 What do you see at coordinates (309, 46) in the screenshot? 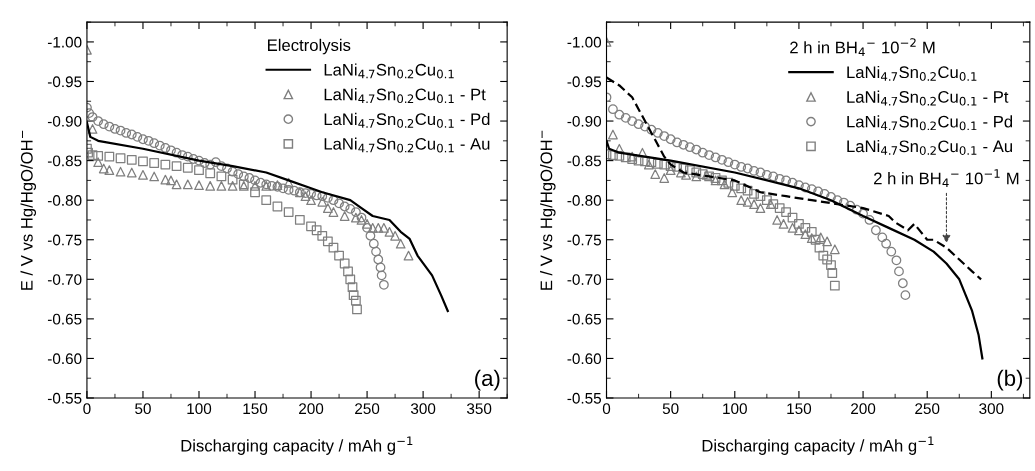
I see `legend-title: Electrolysis` at bounding box center [309, 46].